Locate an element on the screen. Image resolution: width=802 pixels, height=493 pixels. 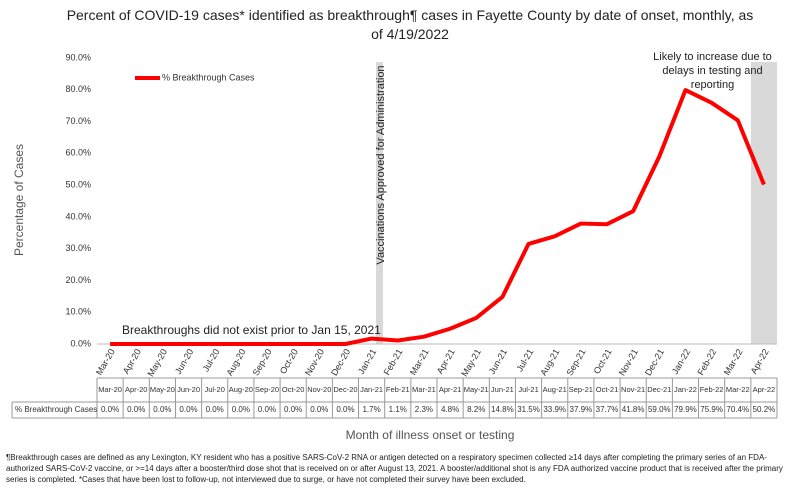
table-header: Feb-21 is located at coordinates (398, 389).